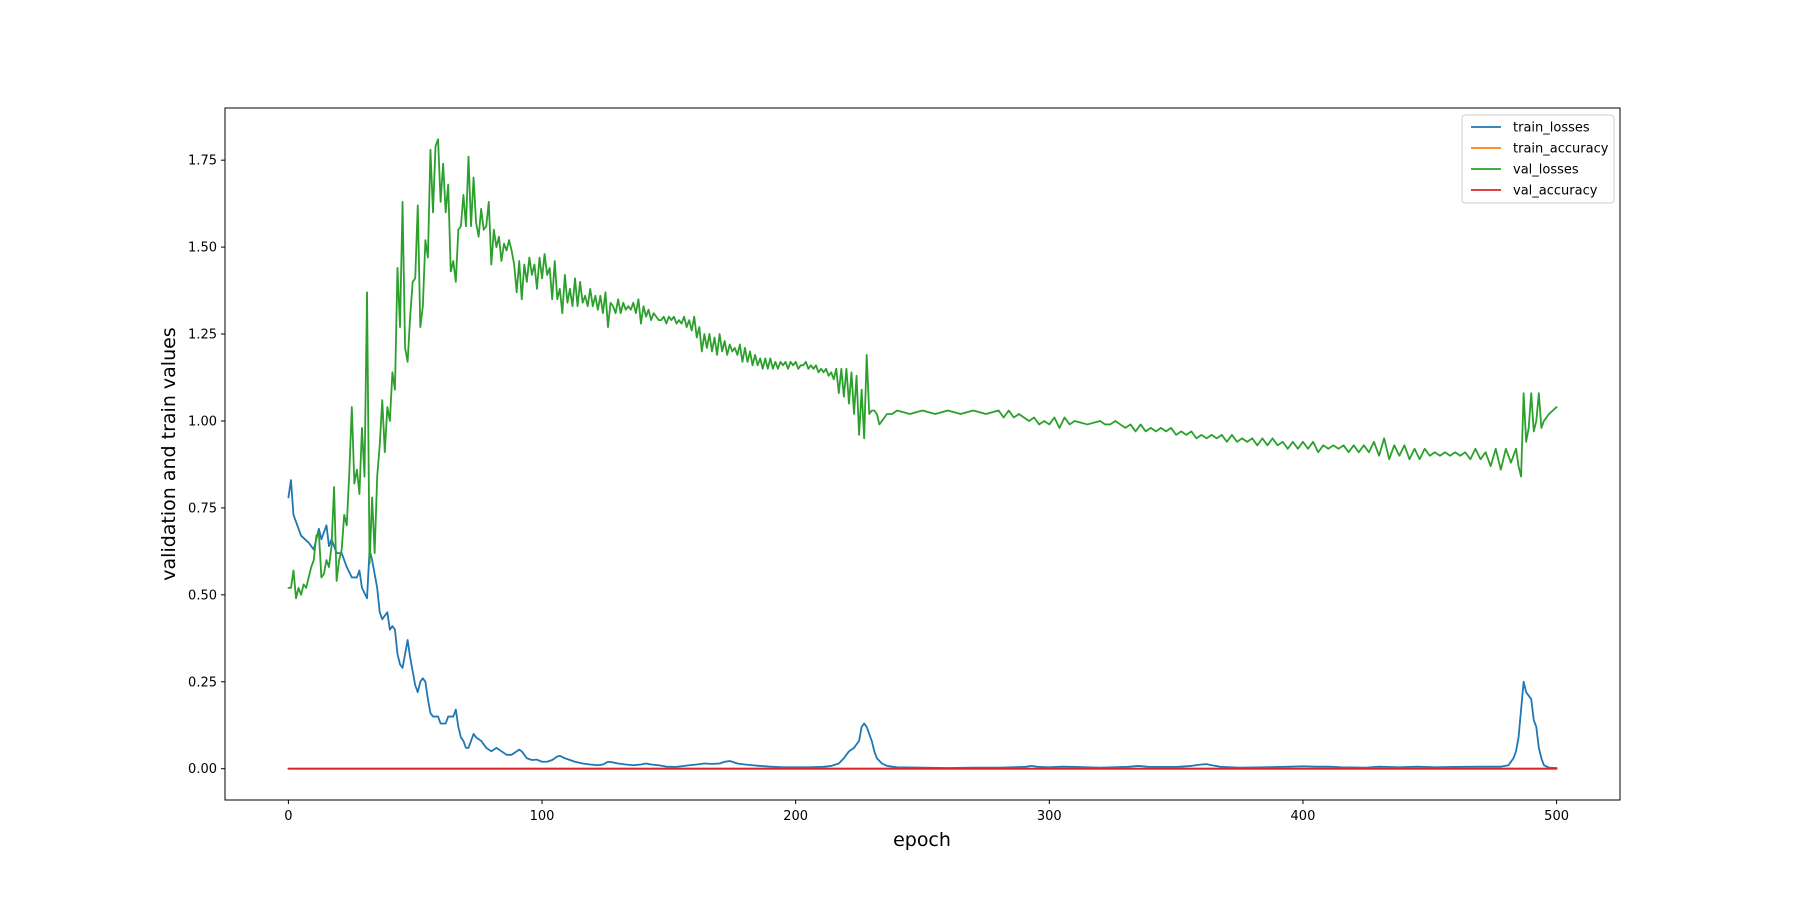 This screenshot has width=1800, height=900. Describe the element at coordinates (1556, 816) in the screenshot. I see `x-tick-label: 500` at that location.